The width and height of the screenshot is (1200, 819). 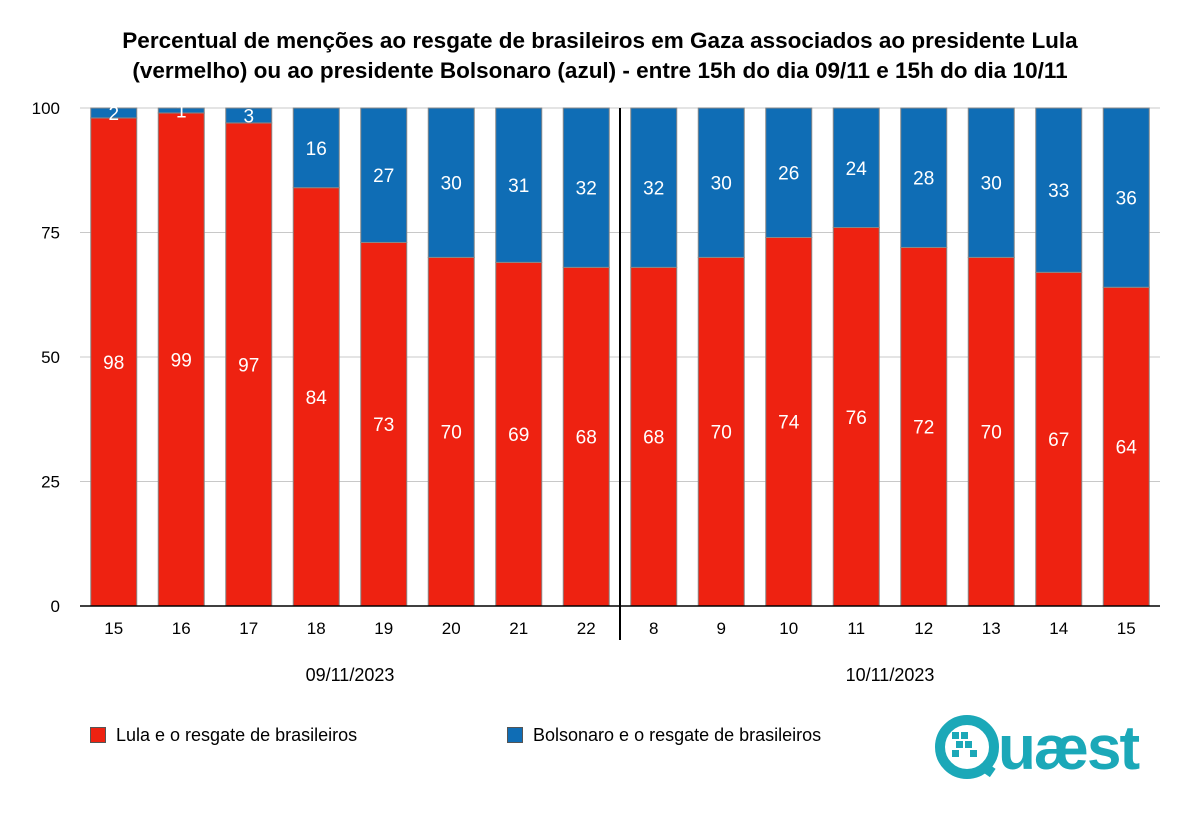 I want to click on x-tick-label: 19, so click(x=383, y=628).